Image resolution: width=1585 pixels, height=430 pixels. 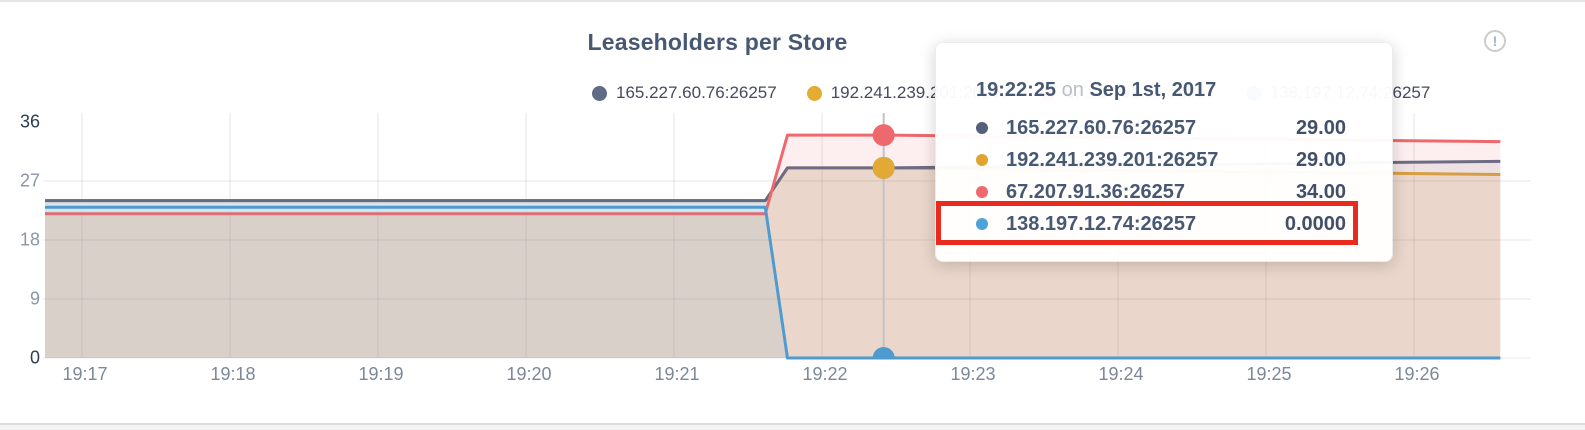 What do you see at coordinates (1495, 41) in the screenshot?
I see `info-icon: !` at bounding box center [1495, 41].